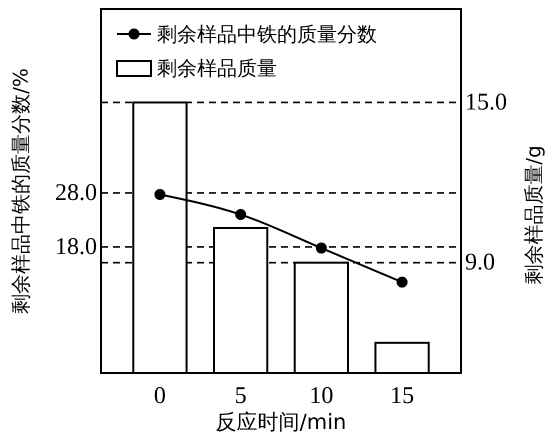 The image size is (557, 436). What do you see at coordinates (76, 247) in the screenshot?
I see `y-tick-label: 18.0` at bounding box center [76, 247].